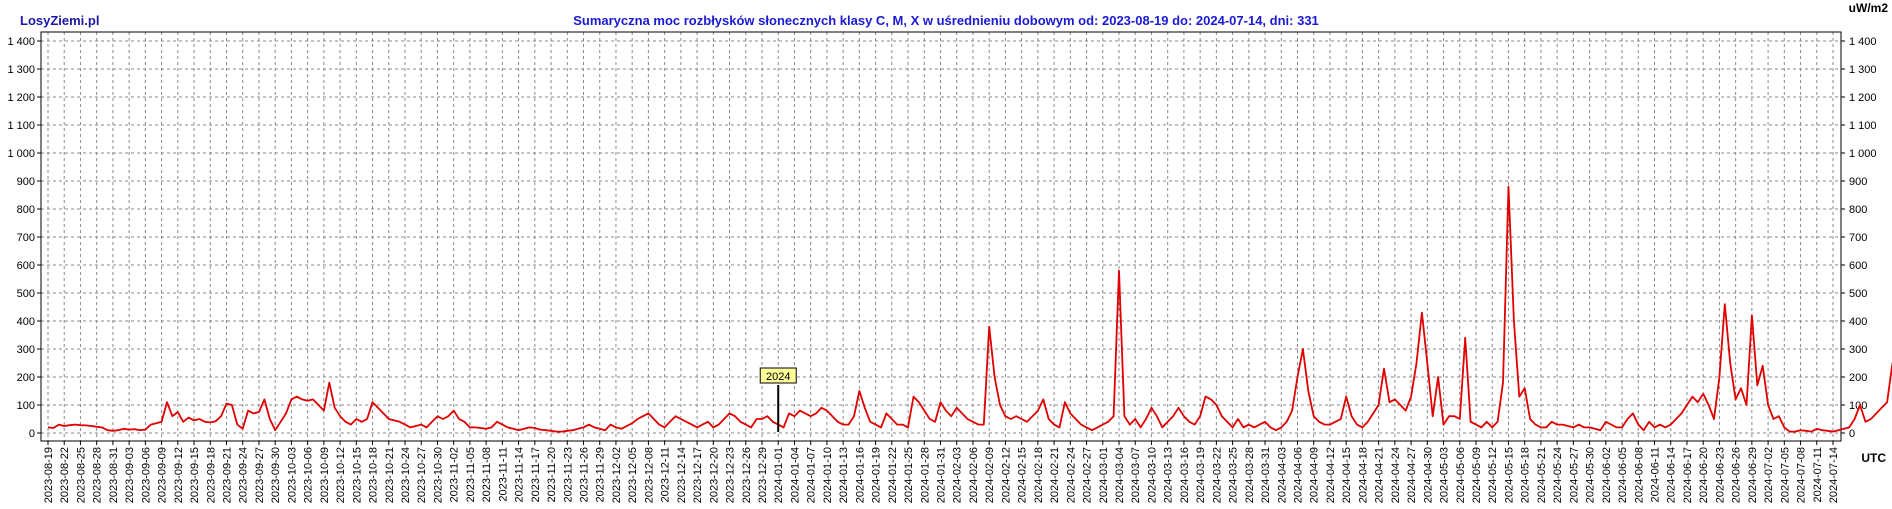 This screenshot has height=509, width=1892. Describe the element at coordinates (1250, 475) in the screenshot. I see `x-tick-label: 2024-03-28` at that location.